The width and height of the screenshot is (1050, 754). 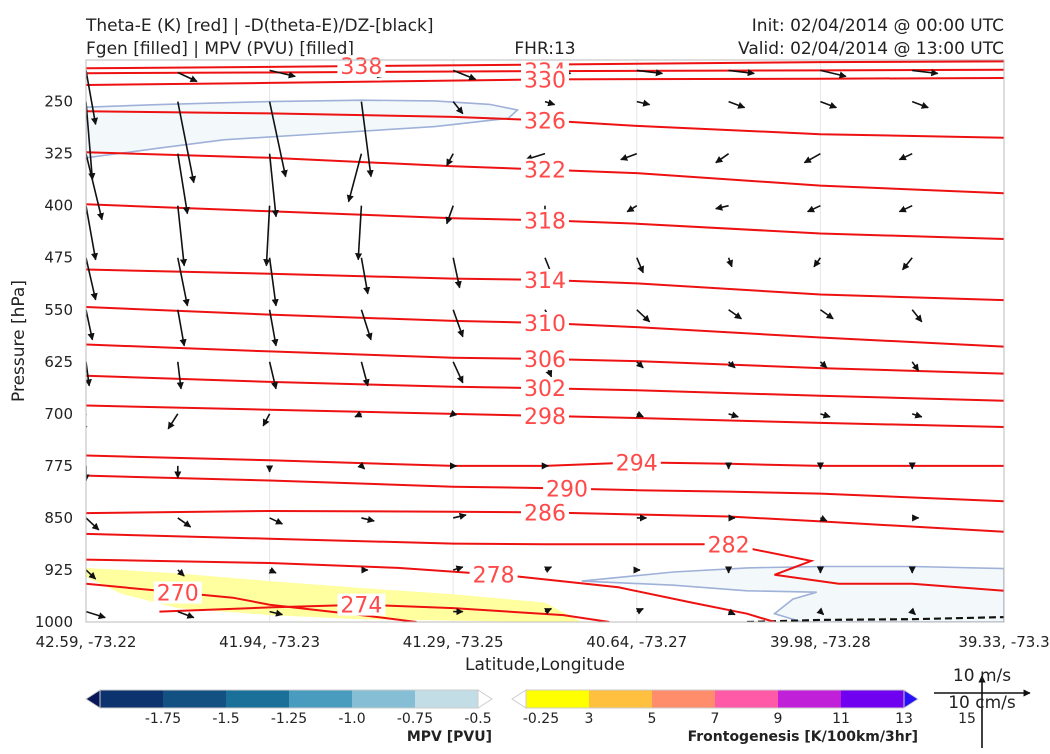 What do you see at coordinates (361, 67) in the screenshot?
I see `theta-e-contour-label: 338` at bounding box center [361, 67].